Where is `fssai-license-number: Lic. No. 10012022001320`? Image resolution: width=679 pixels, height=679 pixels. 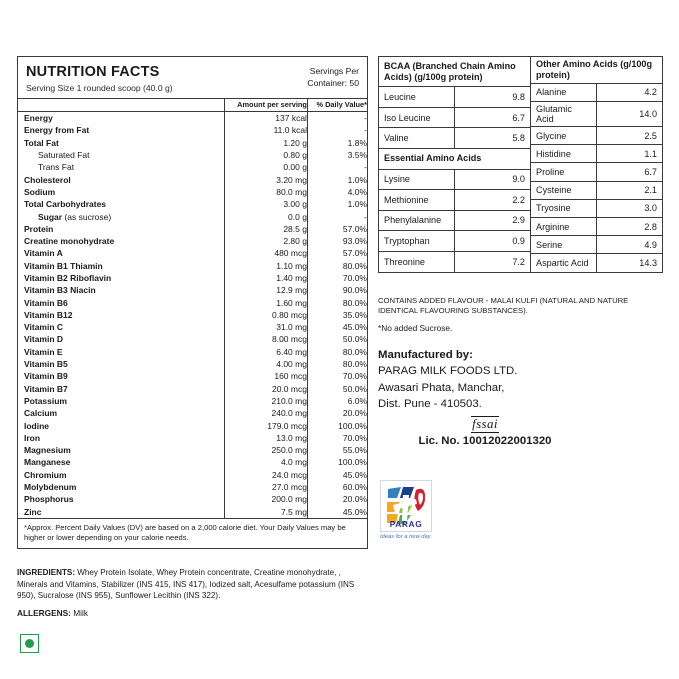 fssai-license-number: Lic. No. 10012022001320 is located at coordinates (485, 441).